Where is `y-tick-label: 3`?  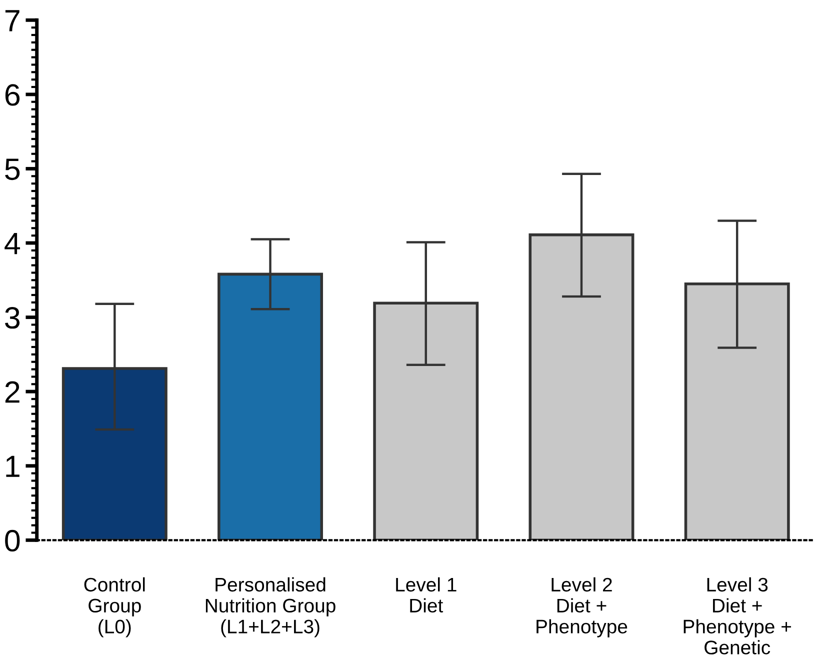 y-tick-label: 3 is located at coordinates (12, 318).